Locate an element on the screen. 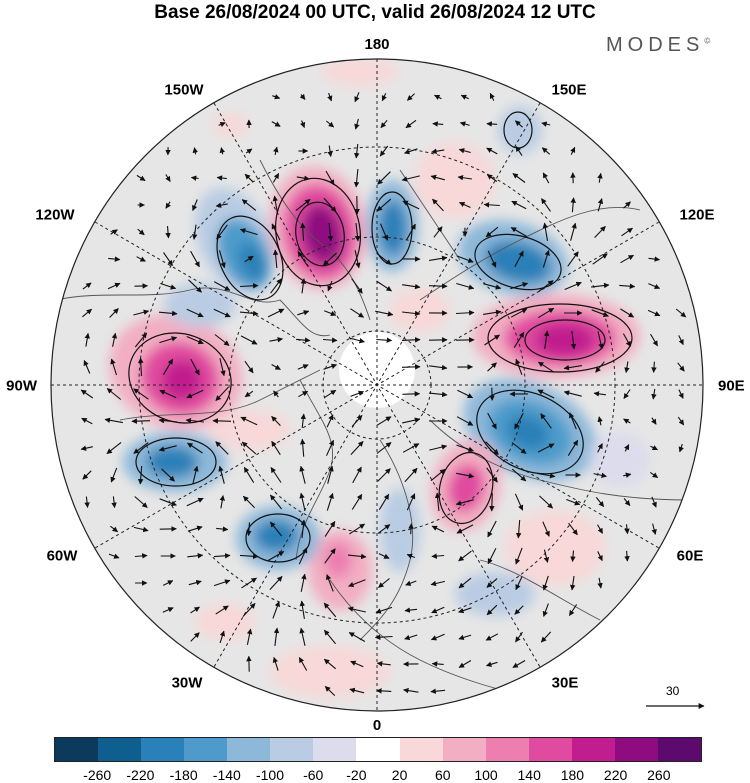  colorbar-tick-label: -60 is located at coordinates (313, 775).